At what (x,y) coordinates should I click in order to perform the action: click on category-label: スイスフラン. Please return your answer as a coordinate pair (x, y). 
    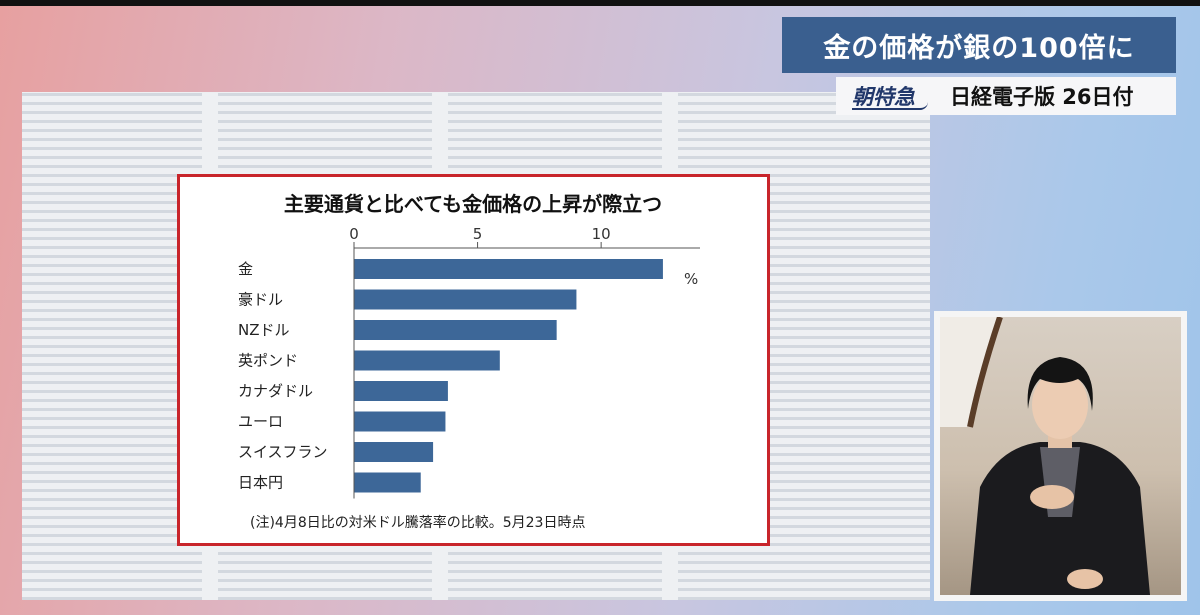
    Looking at the image, I should click on (283, 452).